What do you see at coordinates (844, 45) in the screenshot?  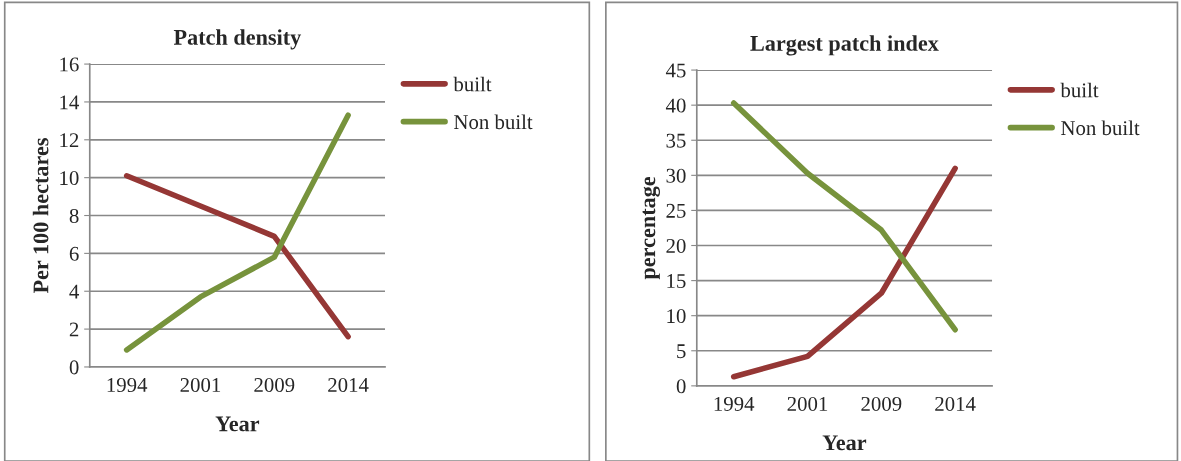 I see `chart-title: Largest patch index` at bounding box center [844, 45].